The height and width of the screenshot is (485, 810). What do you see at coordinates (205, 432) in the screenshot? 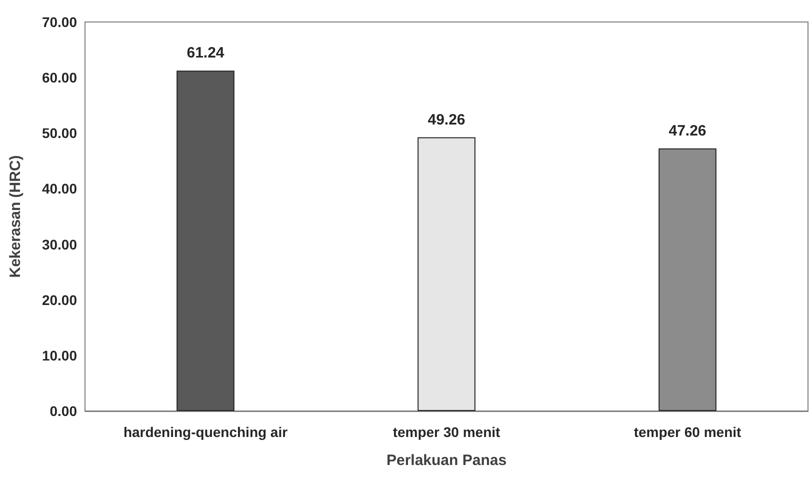
I see `x-tick-label: hardening-quenching air` at bounding box center [205, 432].